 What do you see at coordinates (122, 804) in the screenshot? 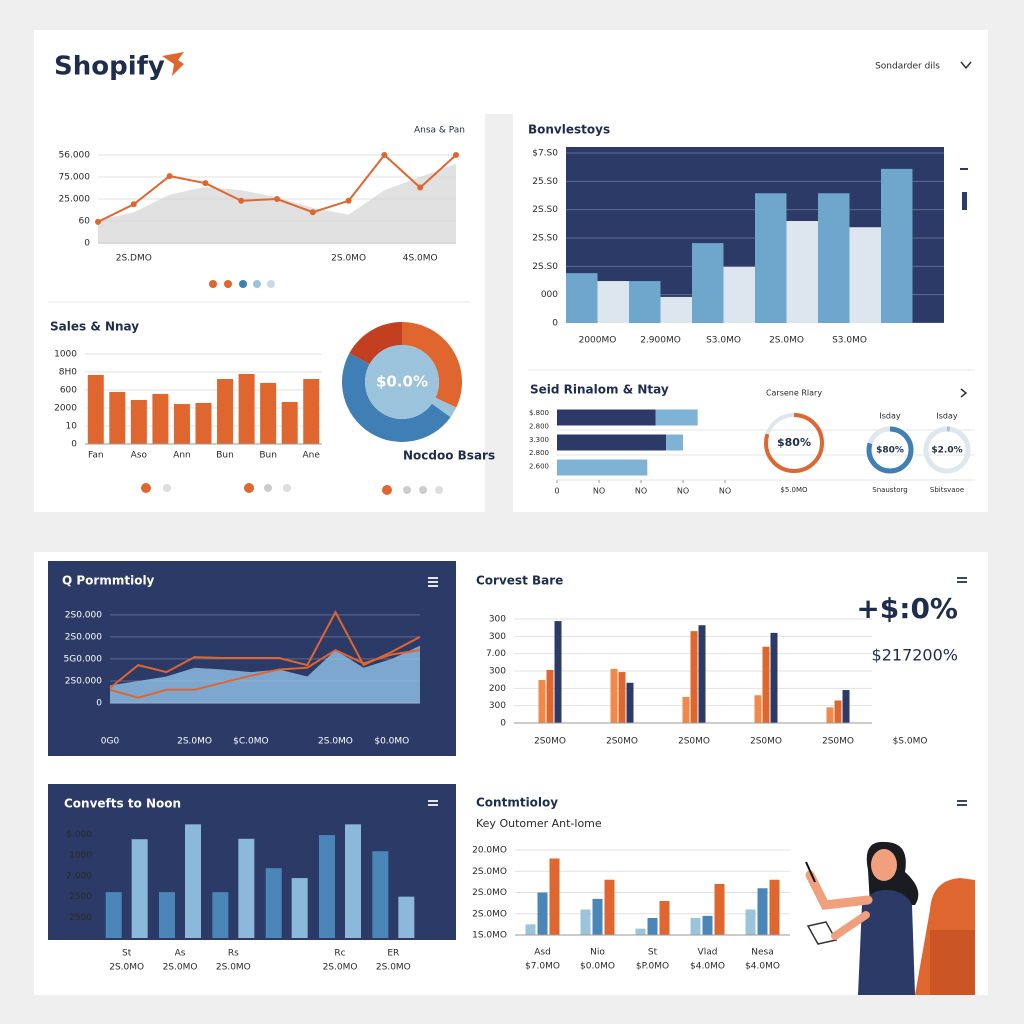
I see `panel-title: Convefts to Noon` at bounding box center [122, 804].